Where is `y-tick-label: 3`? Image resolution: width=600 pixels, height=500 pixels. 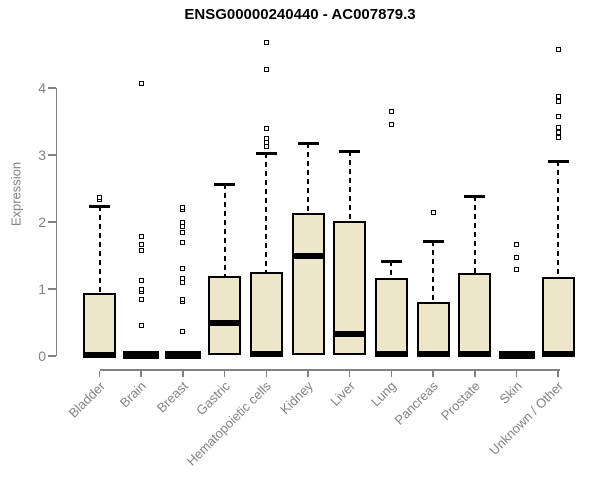
y-tick-label: 3 is located at coordinates (42, 155).